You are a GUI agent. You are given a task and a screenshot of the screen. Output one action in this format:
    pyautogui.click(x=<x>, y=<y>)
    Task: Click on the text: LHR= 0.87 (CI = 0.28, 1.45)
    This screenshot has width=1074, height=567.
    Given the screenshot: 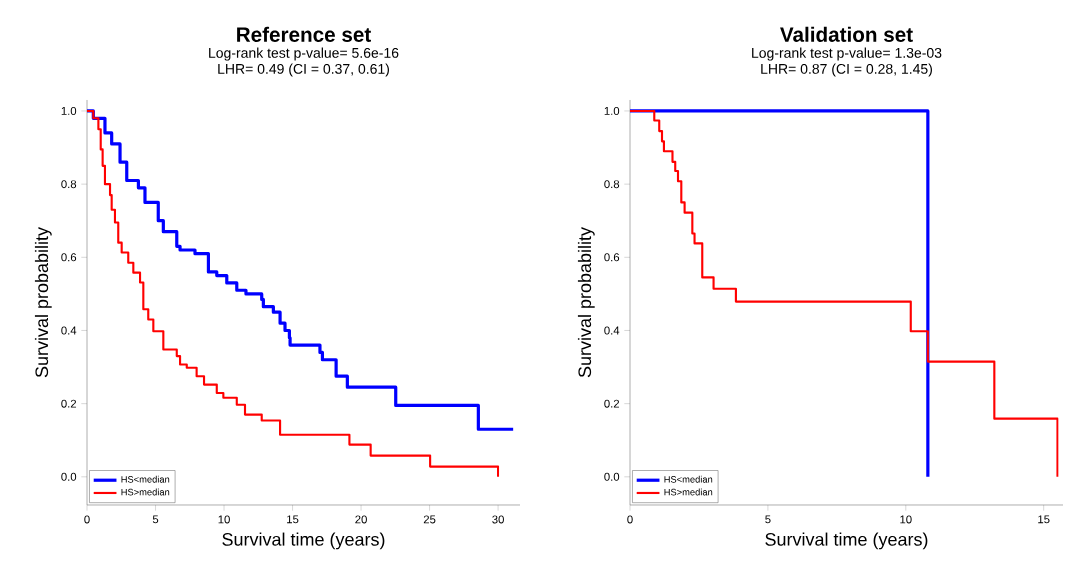 What is the action you would take?
    pyautogui.click(x=846, y=70)
    